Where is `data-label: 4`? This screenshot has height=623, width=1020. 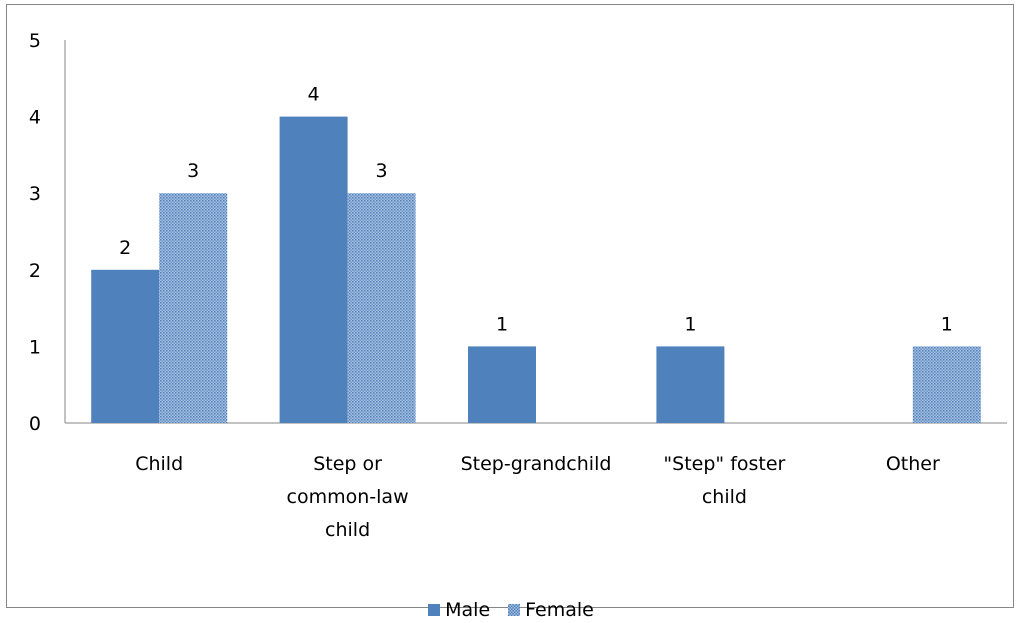
data-label: 4 is located at coordinates (314, 95).